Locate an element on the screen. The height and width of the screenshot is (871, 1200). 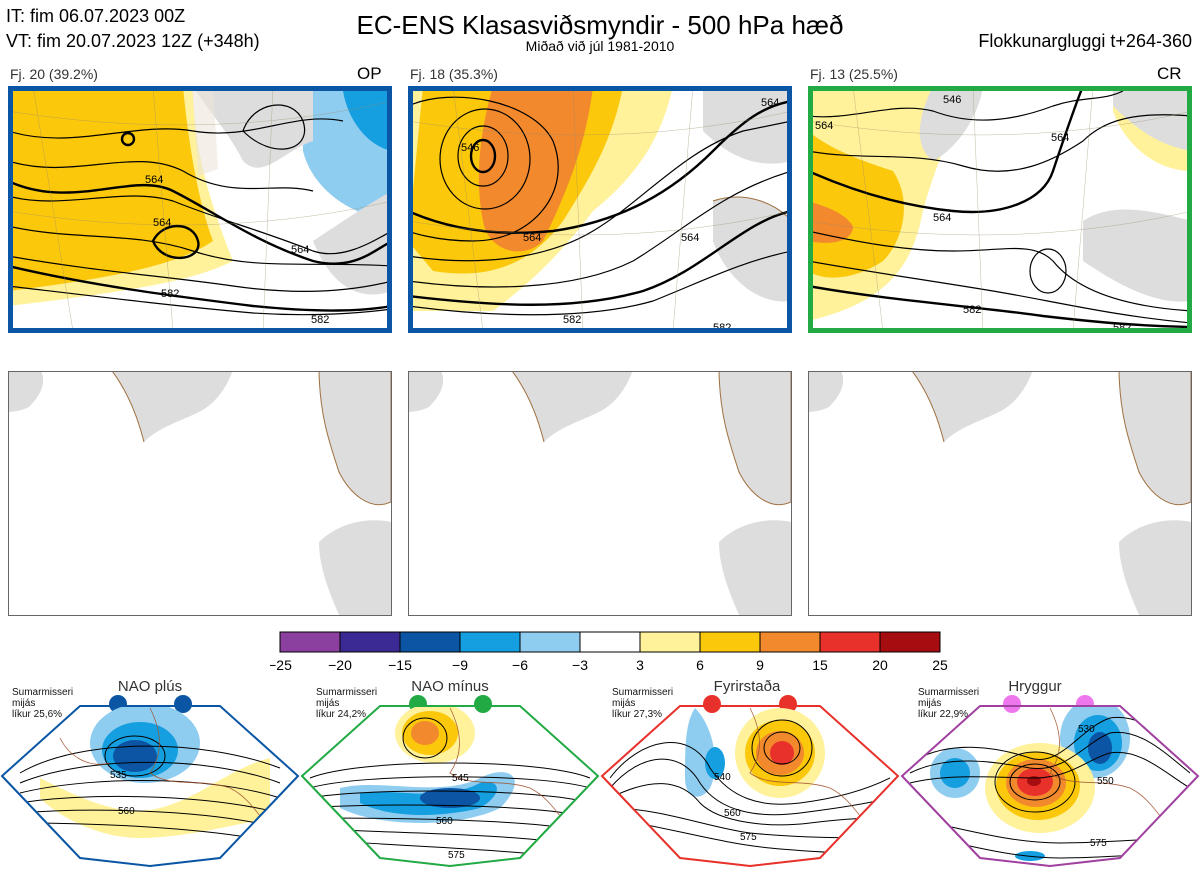
colorbar-tick-label: −15 is located at coordinates (400, 665).